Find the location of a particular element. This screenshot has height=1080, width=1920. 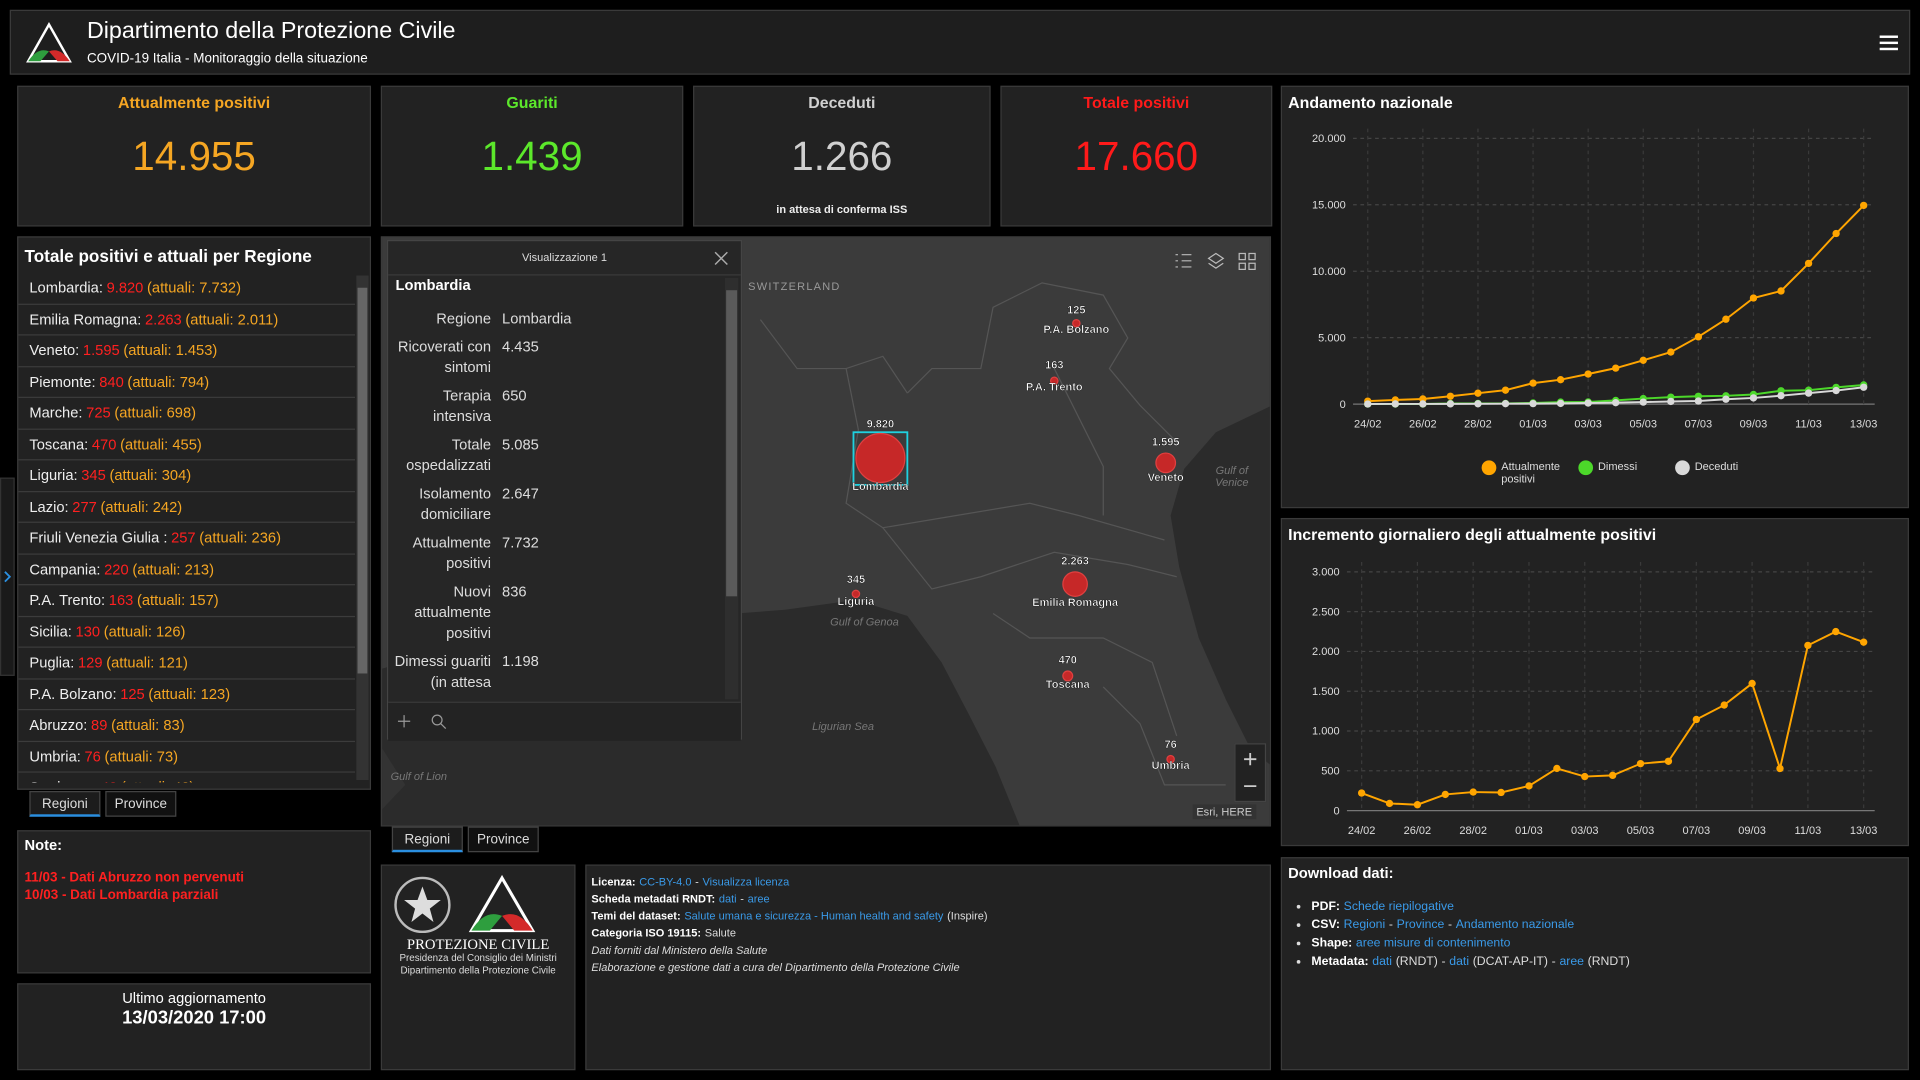

side-arrow is located at coordinates (8, 577).